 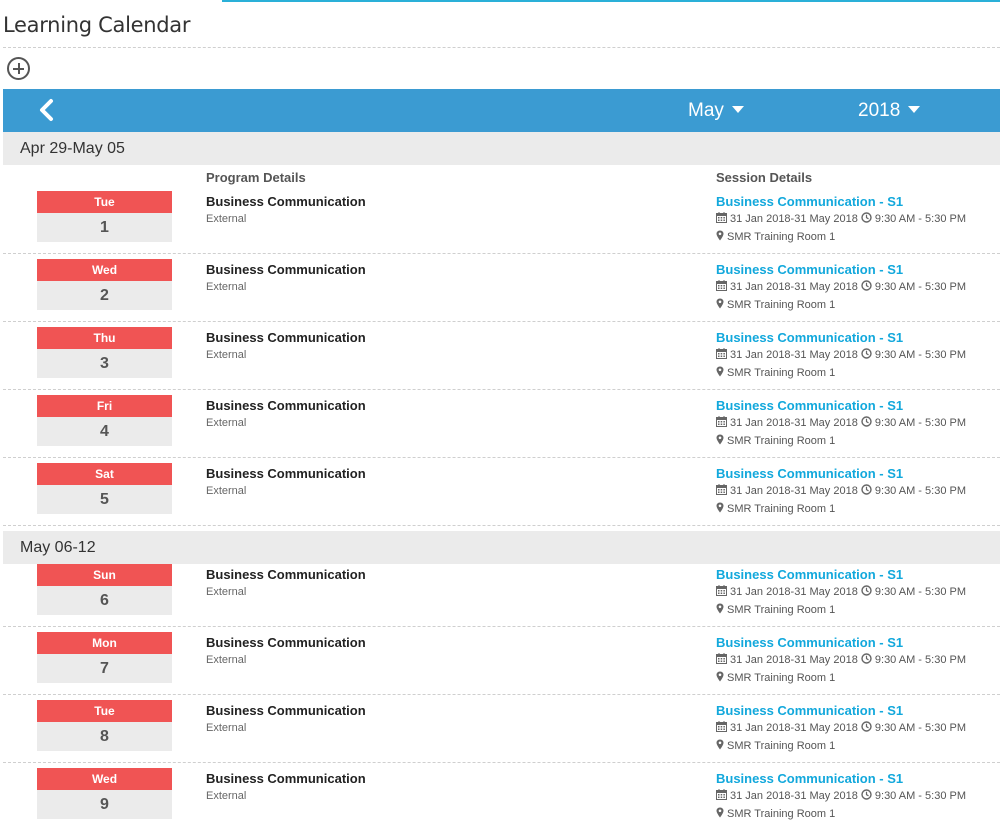 What do you see at coordinates (18, 68) in the screenshot?
I see `plus-circle-icon` at bounding box center [18, 68].